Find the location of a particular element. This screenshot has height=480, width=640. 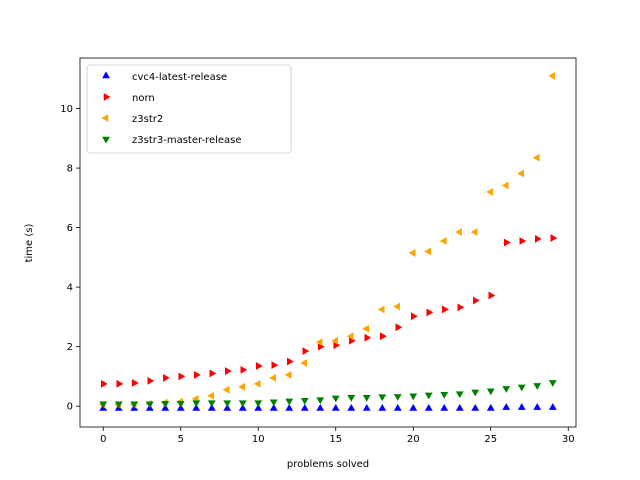

x-axis-label: problems solved is located at coordinates (328, 464).